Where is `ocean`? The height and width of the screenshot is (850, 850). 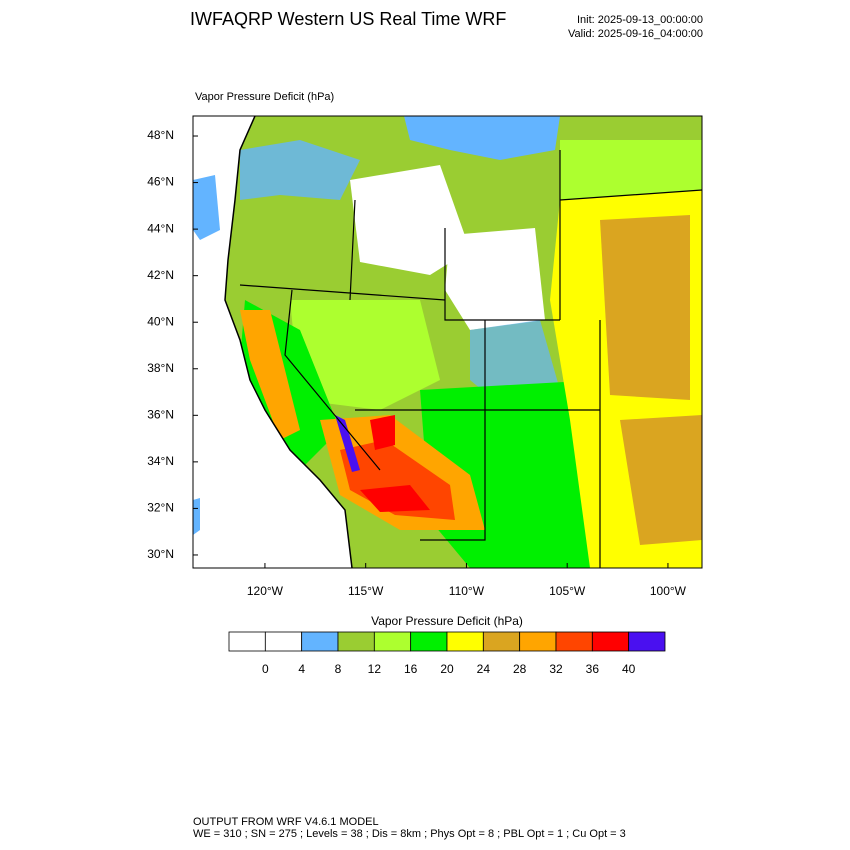
ocean is located at coordinates (272, 342).